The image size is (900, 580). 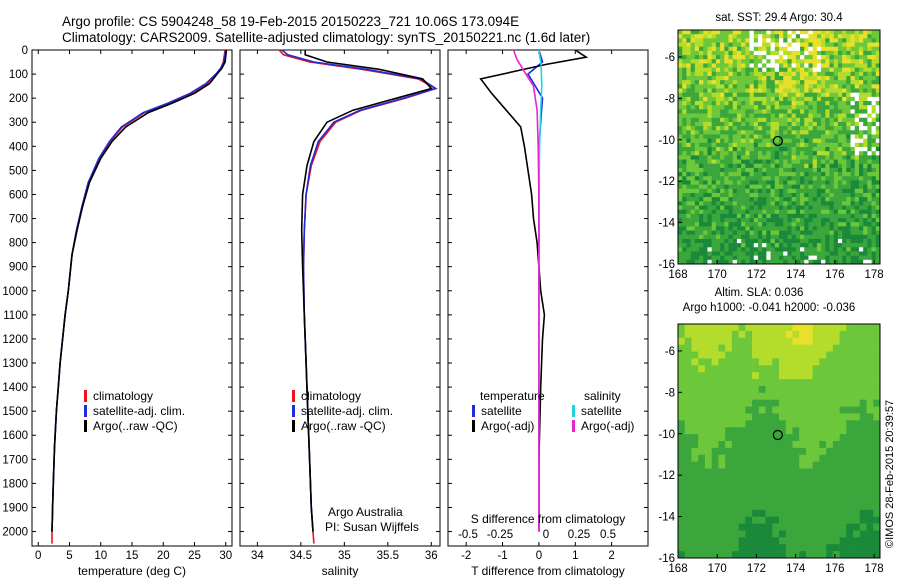 I want to click on map-x-tick-label: 176, so click(x=834, y=275).